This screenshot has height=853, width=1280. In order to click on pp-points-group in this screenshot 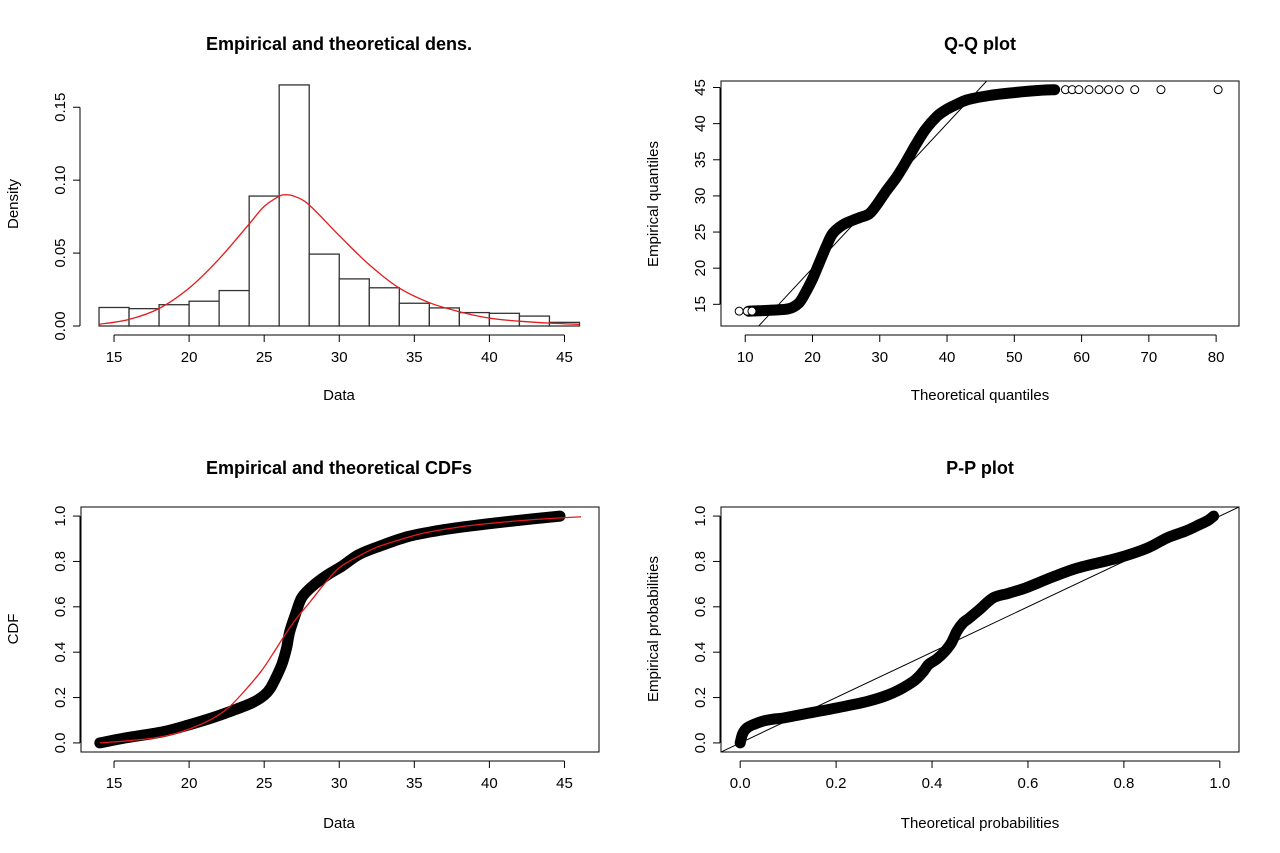, I will do `click(980, 629)`.